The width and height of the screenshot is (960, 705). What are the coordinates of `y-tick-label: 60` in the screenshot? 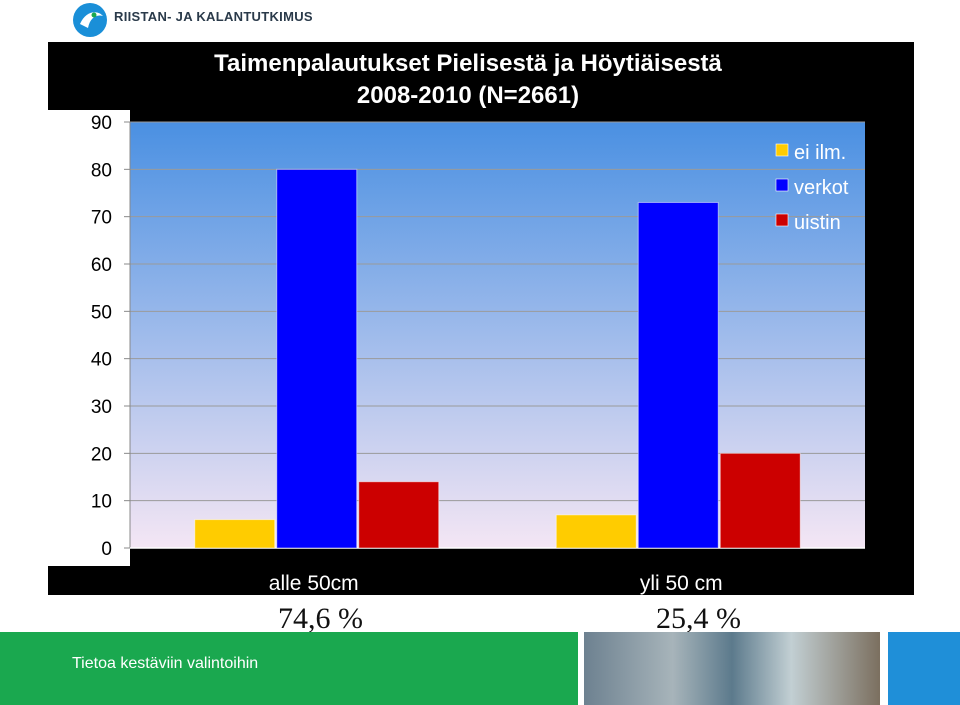 It's located at (101, 265).